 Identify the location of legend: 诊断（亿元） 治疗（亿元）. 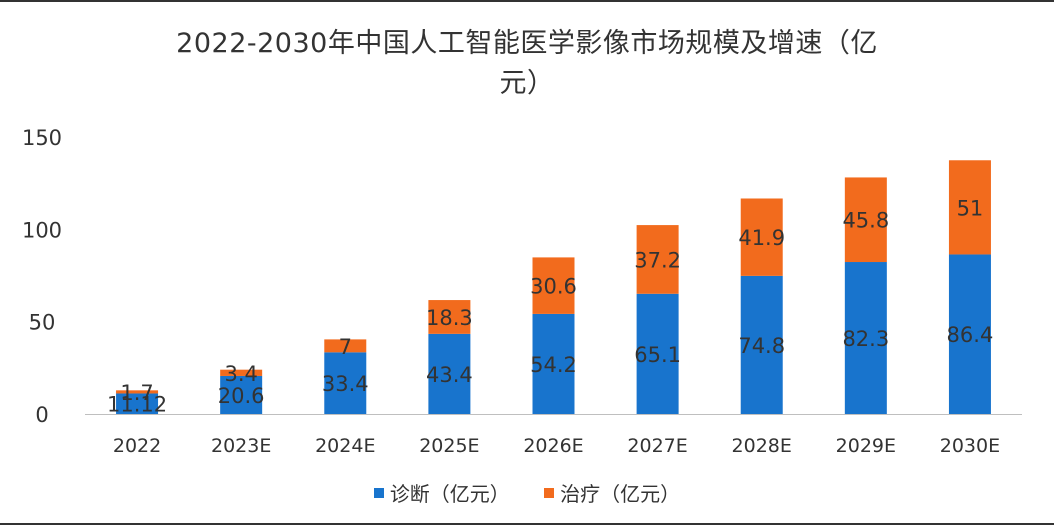
(527, 492).